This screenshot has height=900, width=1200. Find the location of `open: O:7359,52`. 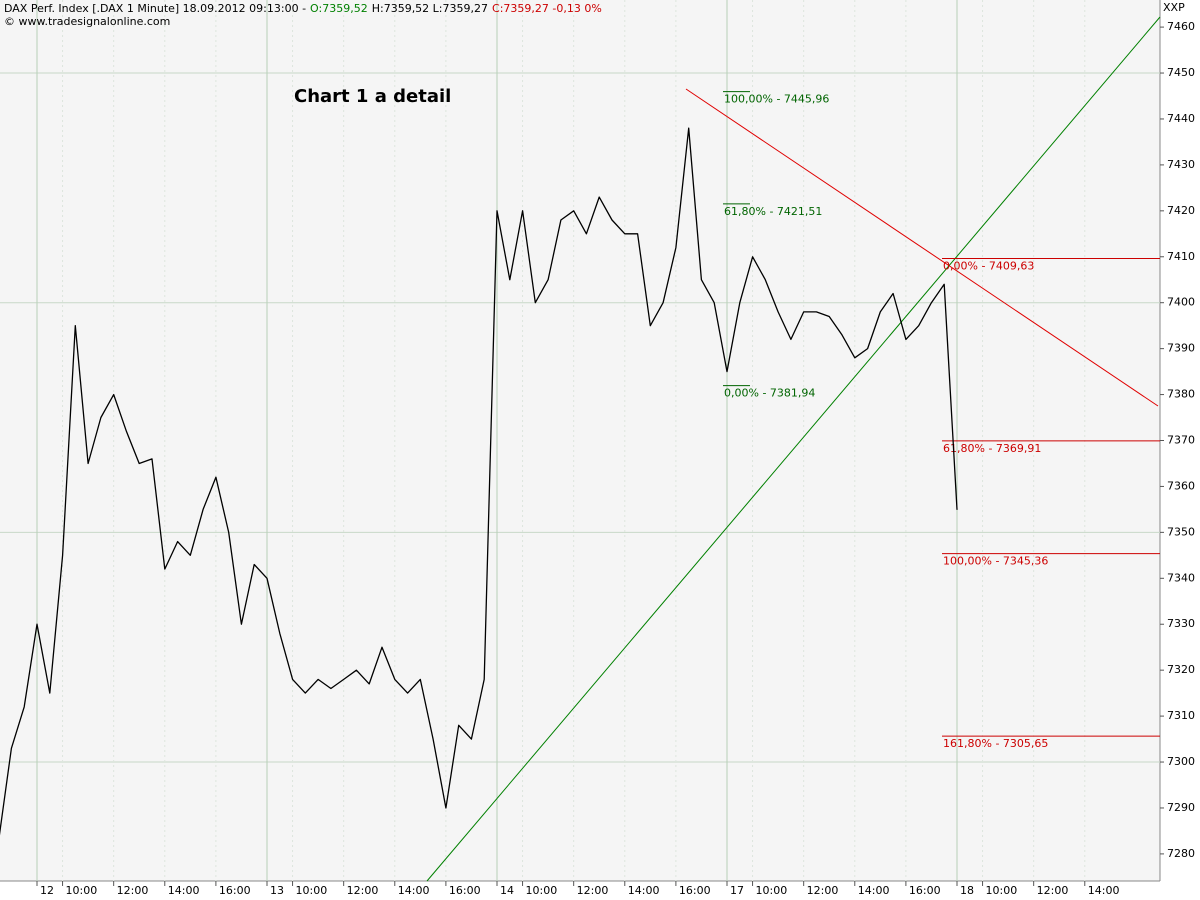

open: O:7359,52 is located at coordinates (339, 8).